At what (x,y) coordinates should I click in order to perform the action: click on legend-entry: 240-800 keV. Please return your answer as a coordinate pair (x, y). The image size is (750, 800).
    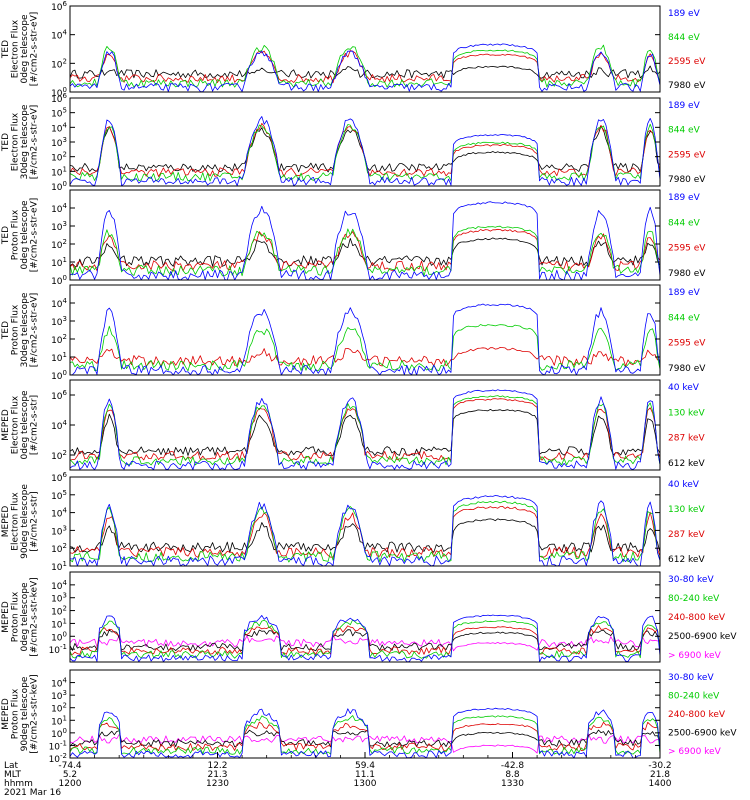
    Looking at the image, I should click on (697, 715).